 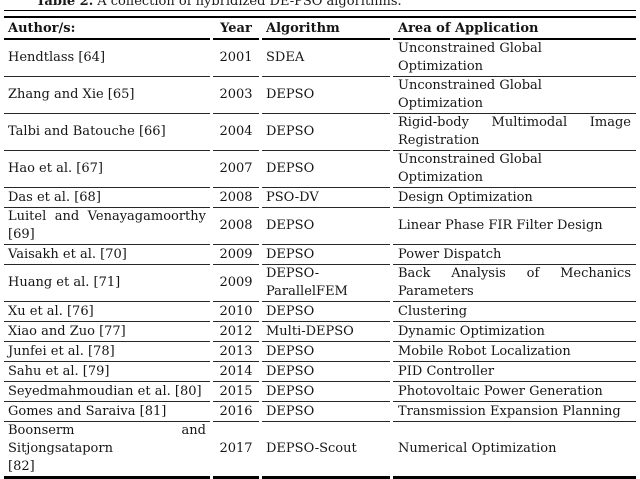 I want to click on author-cell: Hendtlass [64], so click(x=107, y=58).